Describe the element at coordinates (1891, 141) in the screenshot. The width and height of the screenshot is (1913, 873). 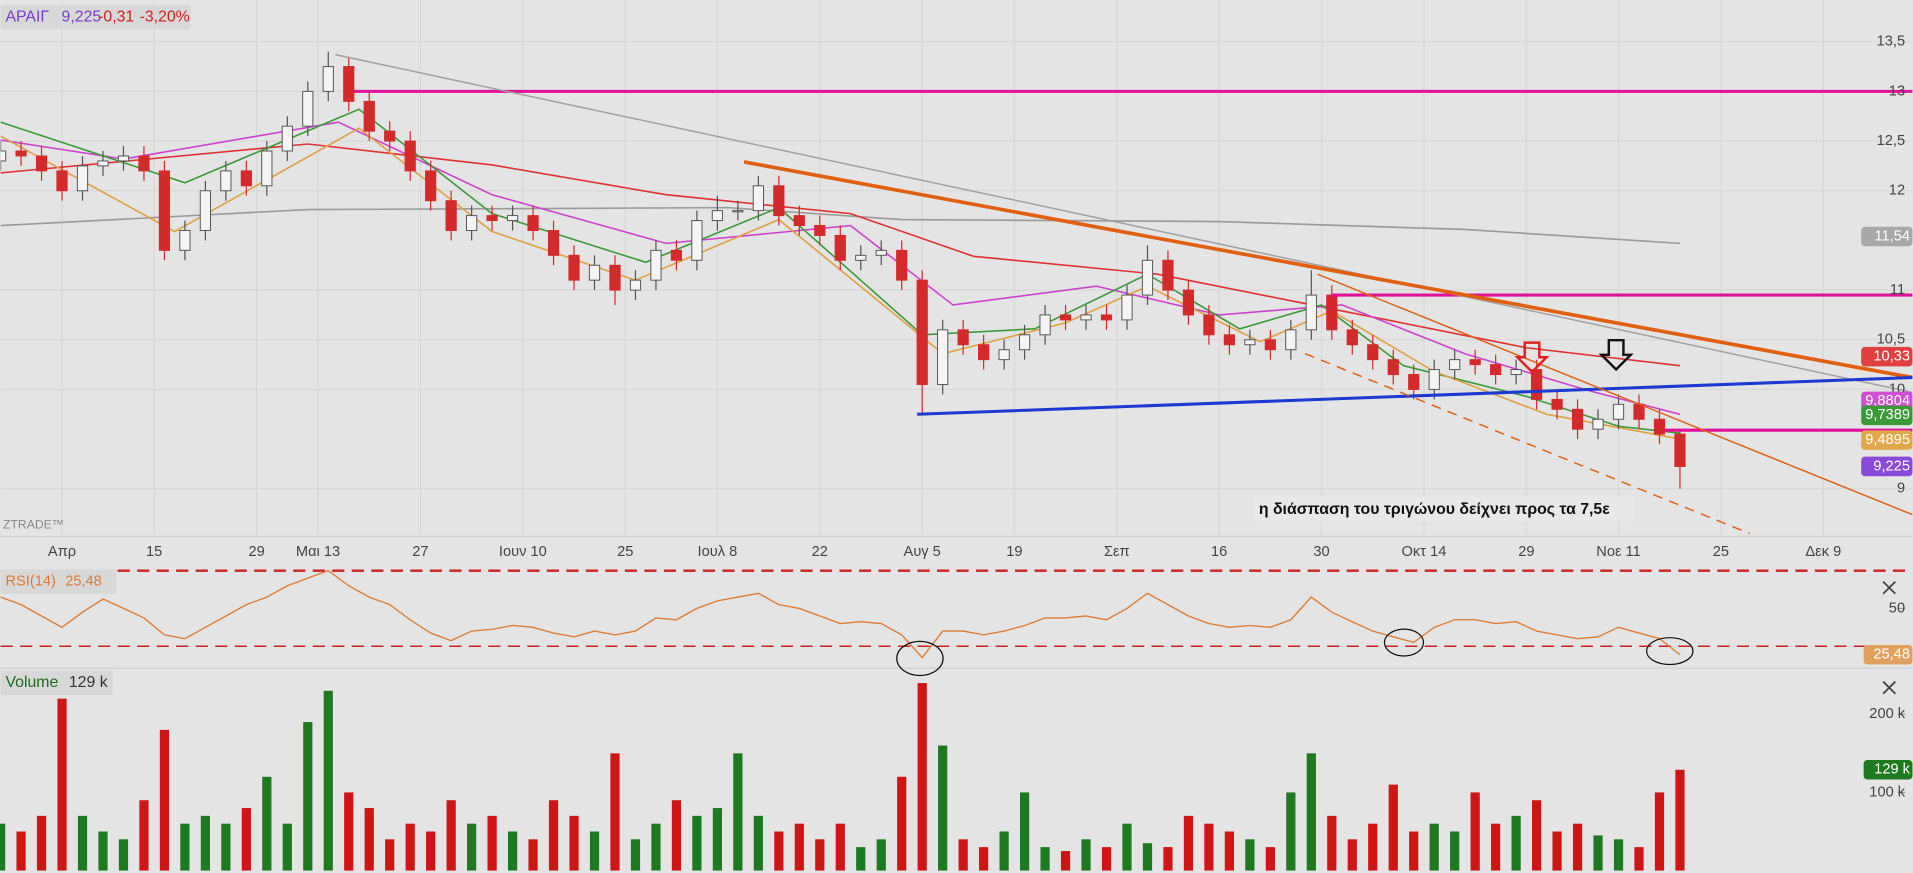
I see `y-tick-label: 12,5` at that location.